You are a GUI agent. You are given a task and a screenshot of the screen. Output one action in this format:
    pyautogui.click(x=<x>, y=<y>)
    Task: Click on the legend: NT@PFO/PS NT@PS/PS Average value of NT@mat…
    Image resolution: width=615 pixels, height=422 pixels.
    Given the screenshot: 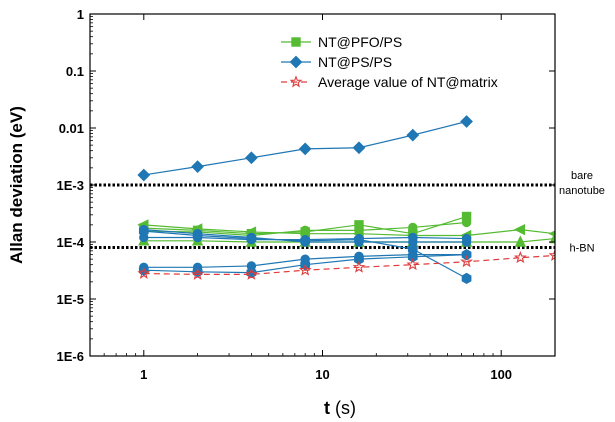 What is the action you would take?
    pyautogui.click(x=389, y=62)
    